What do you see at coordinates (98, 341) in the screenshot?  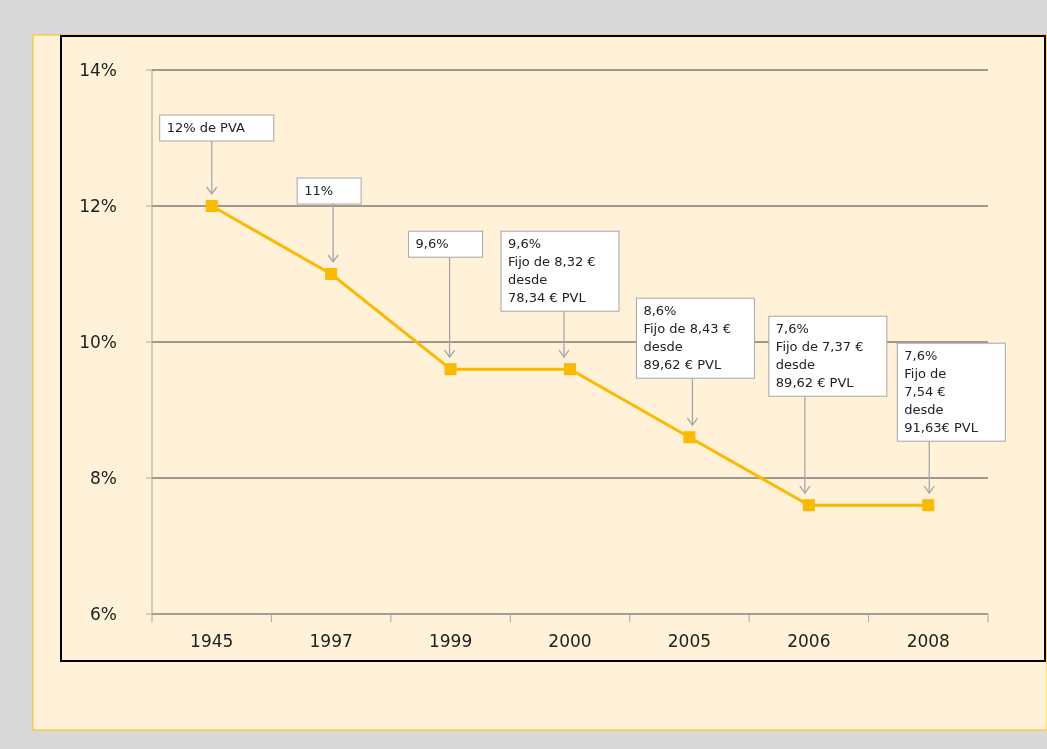 I see `y-tick-label: 10%` at bounding box center [98, 341].